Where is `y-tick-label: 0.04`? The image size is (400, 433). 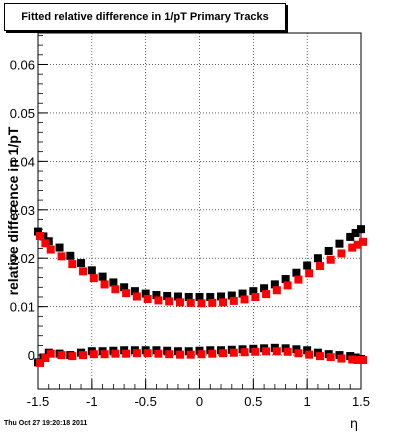
y-tick-label: 0.04 is located at coordinates (22, 161).